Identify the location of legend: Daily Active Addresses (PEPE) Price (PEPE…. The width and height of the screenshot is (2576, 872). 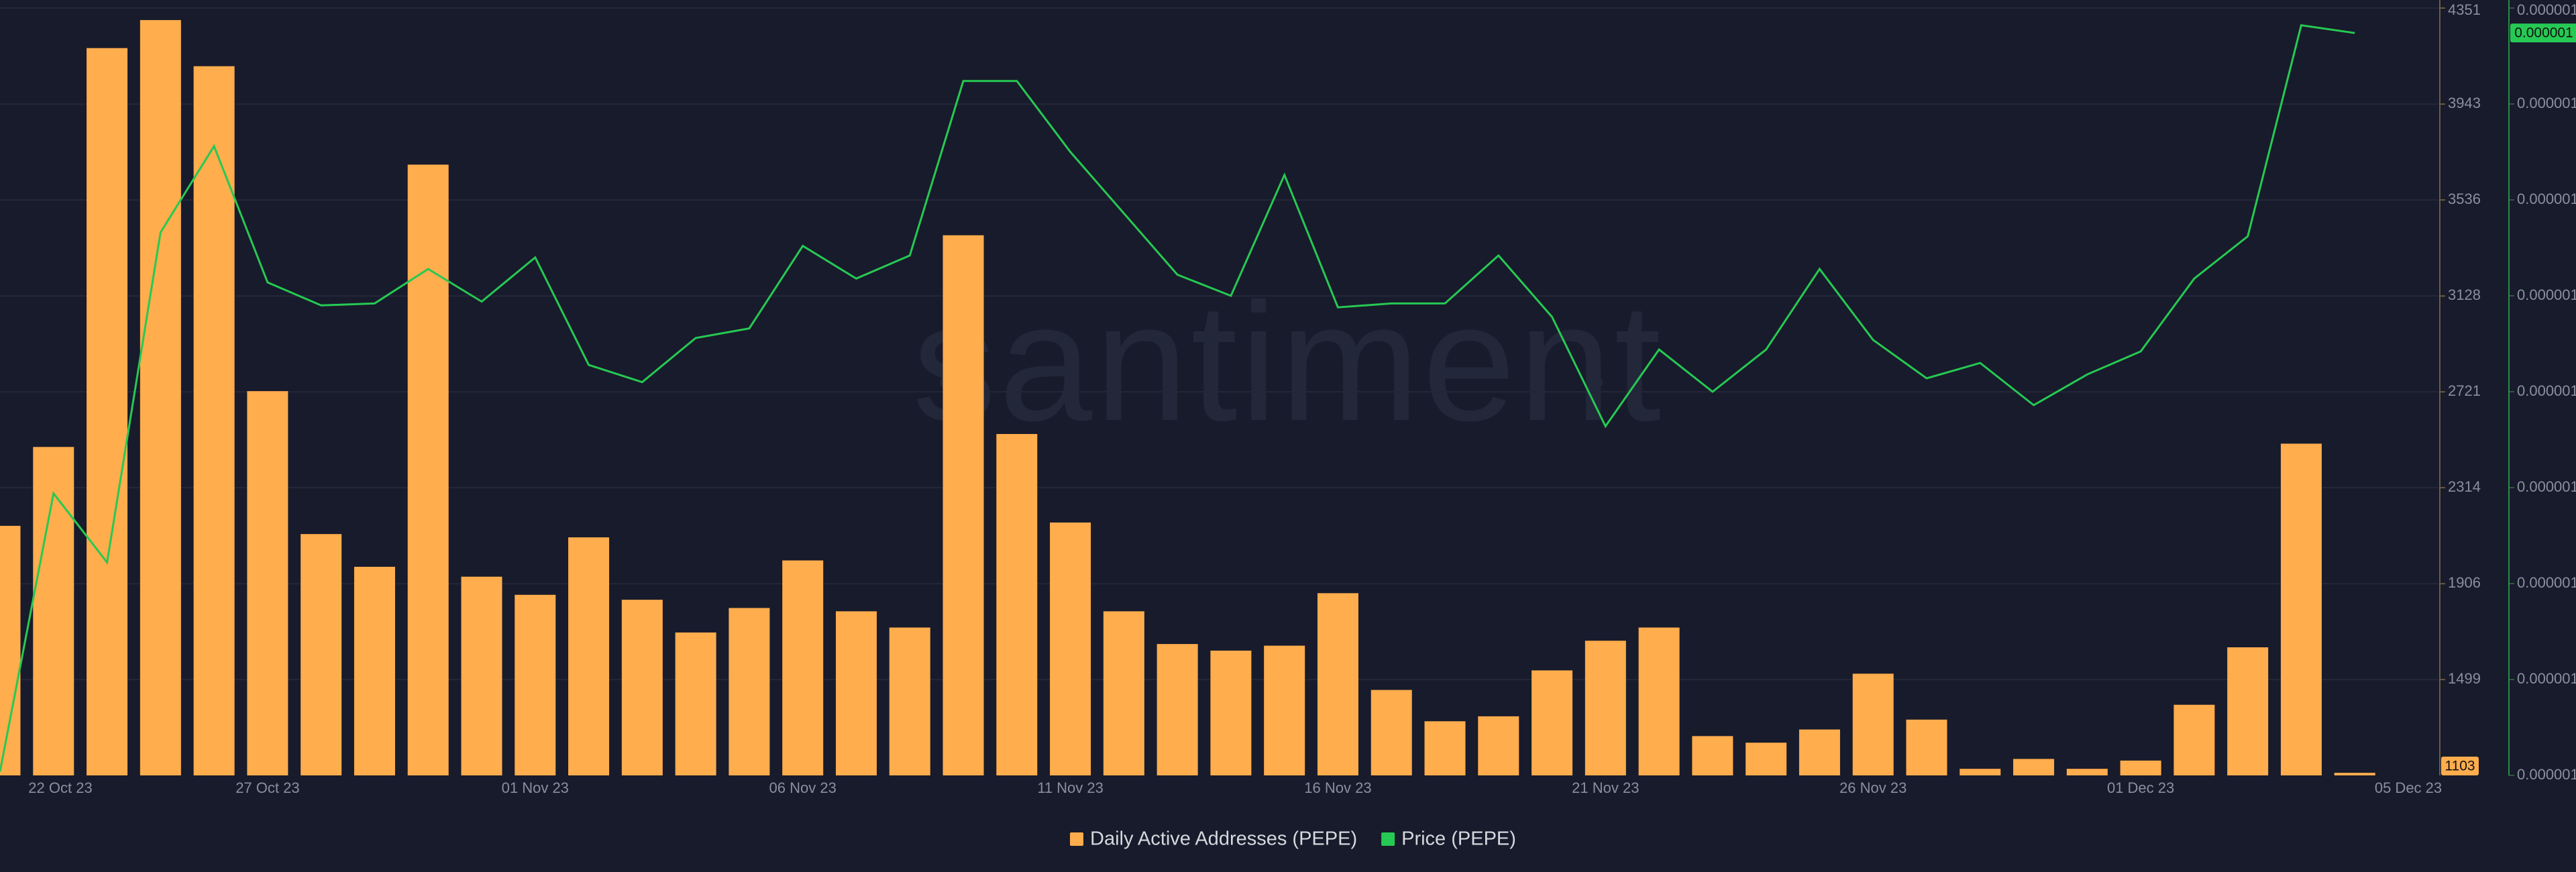
(1293, 839).